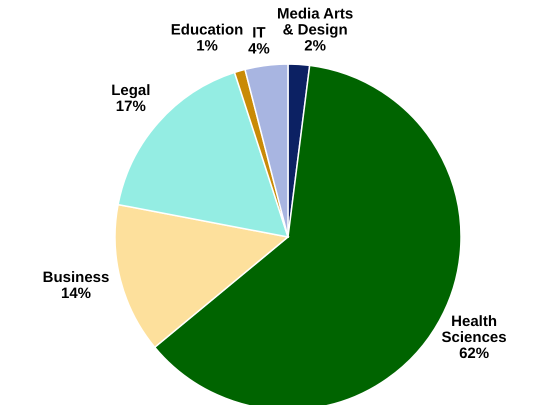  Describe the element at coordinates (259, 33) in the screenshot. I see `slice-label: IT` at that location.